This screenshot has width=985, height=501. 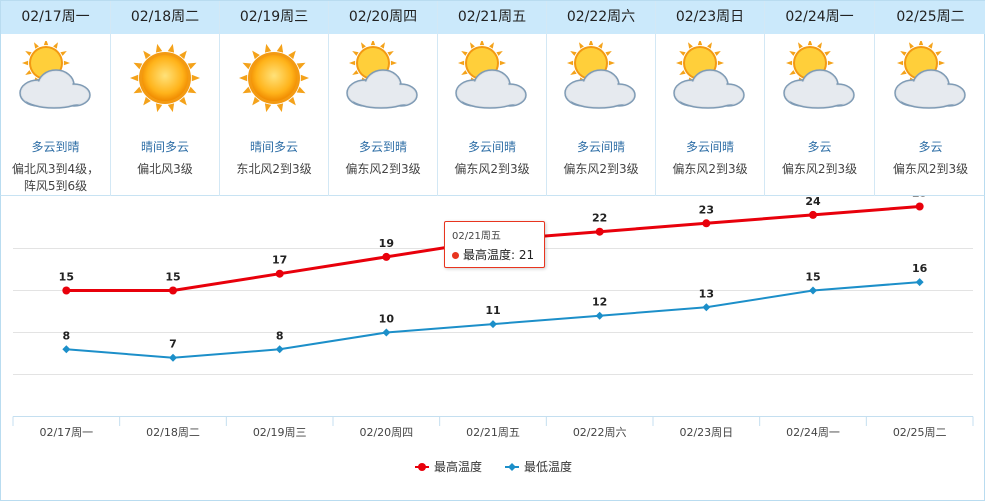 I want to click on forecast-day-8: 02/25周二多云偏东风2到3级, so click(x=930, y=98).